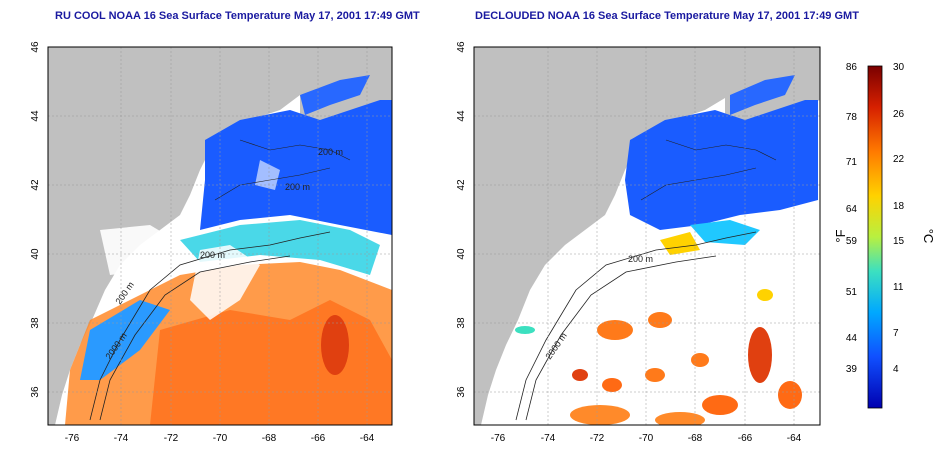 The height and width of the screenshot is (475, 950). Describe the element at coordinates (296, 167) in the screenshot. I see `cold-water-left` at that location.